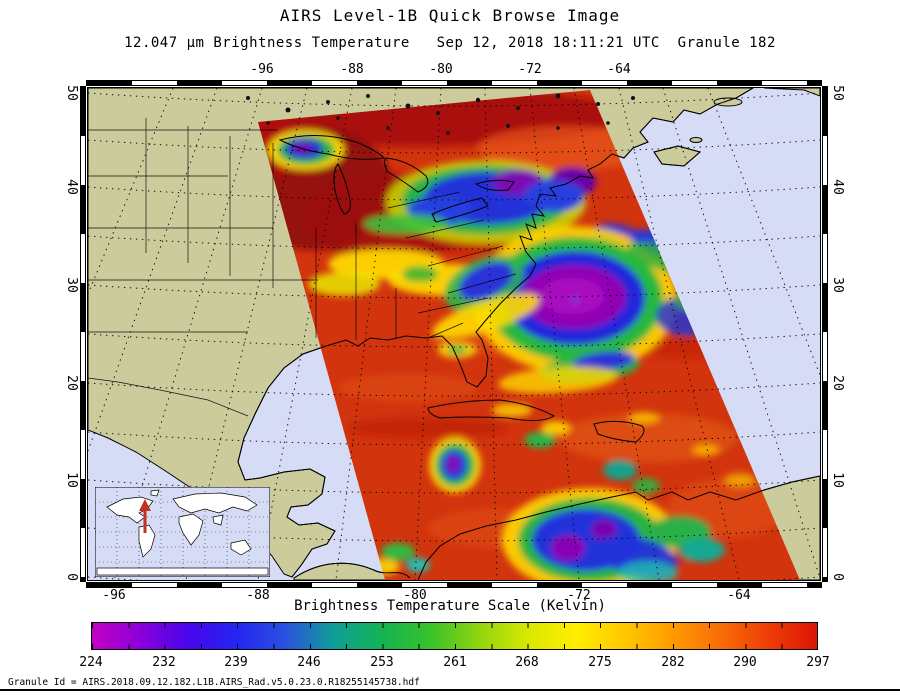  Describe the element at coordinates (352, 69) in the screenshot. I see `lon-tick-label-top: -88` at that location.